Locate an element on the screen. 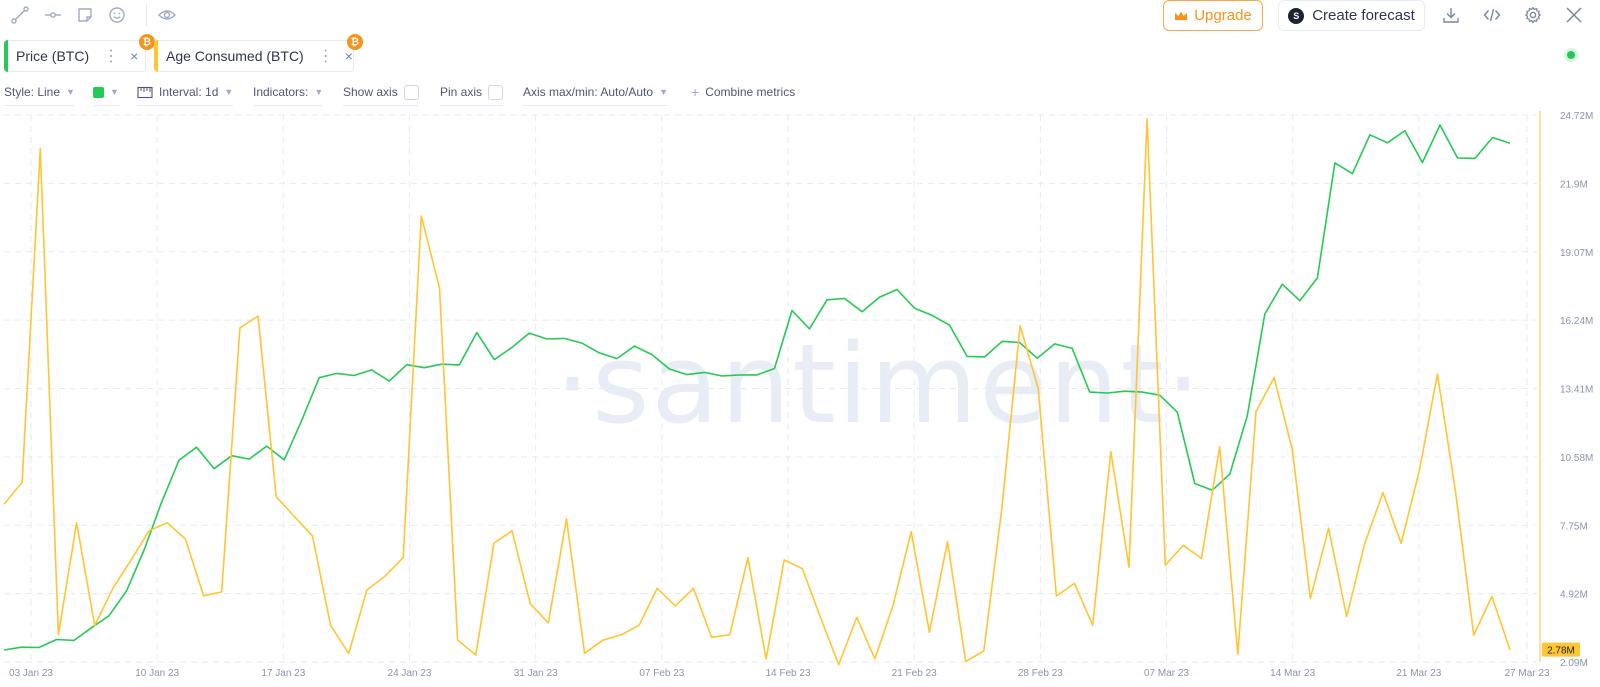 Image resolution: width=1600 pixels, height=687 pixels. metric-tab-age-consumed: Age Consumed (BTC) ⋮ × ₿ is located at coordinates (258, 53).